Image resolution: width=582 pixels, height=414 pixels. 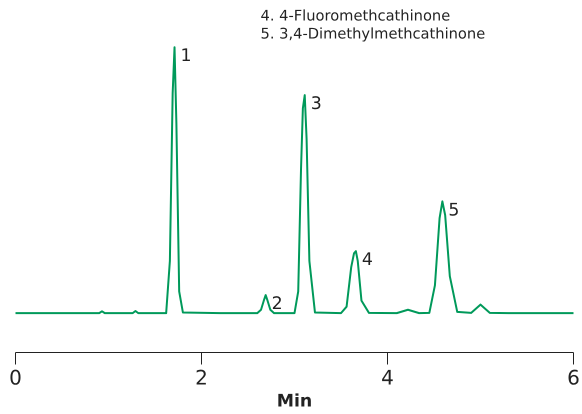 I want to click on x-tick-label: 6, so click(x=573, y=378).